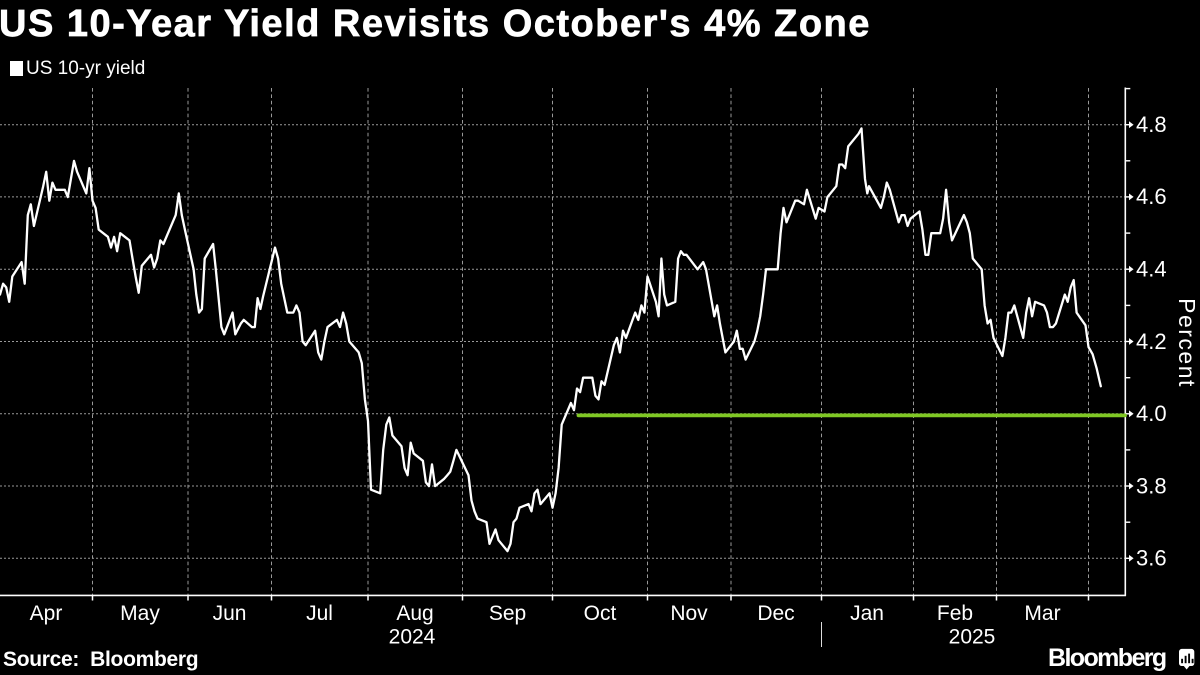 The image size is (1200, 675). I want to click on svg-text: 4.0, so click(1151, 413).